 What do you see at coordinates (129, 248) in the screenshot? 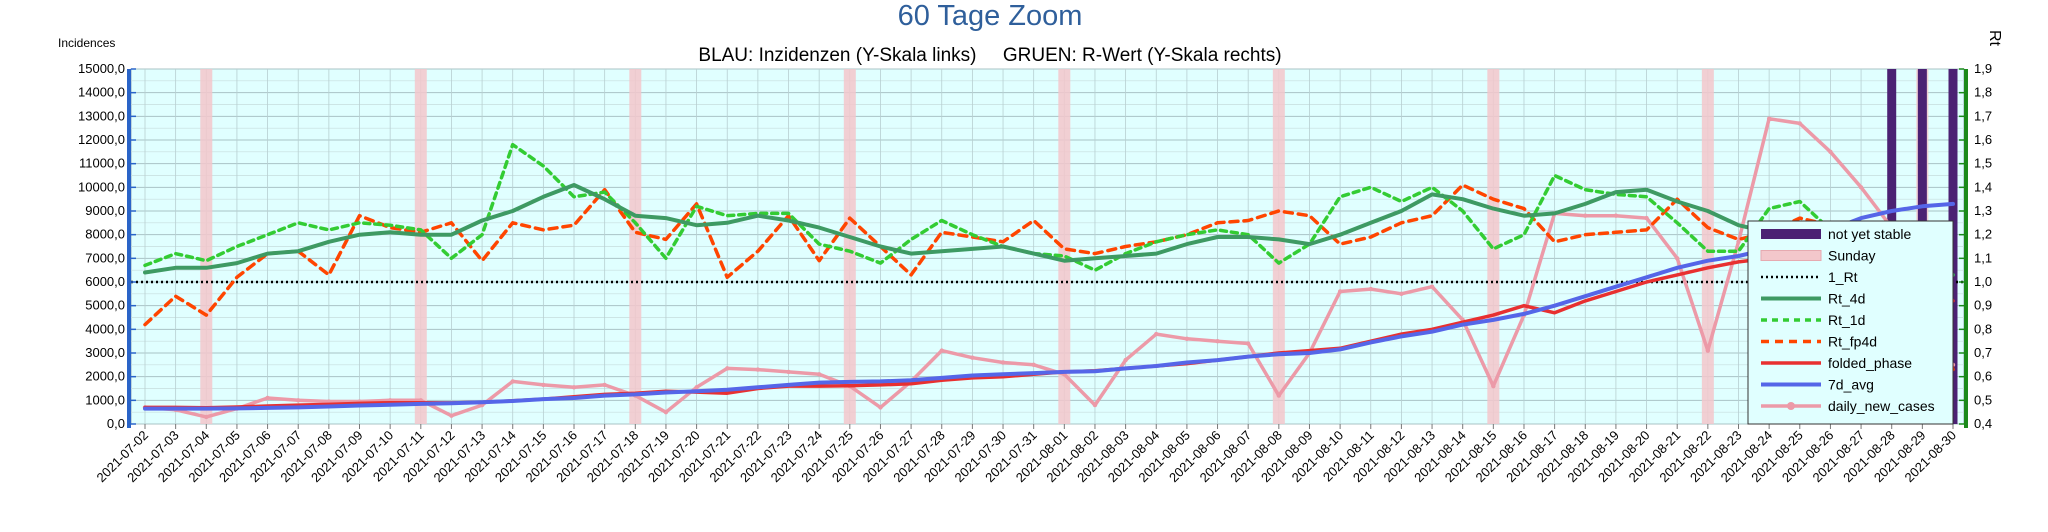
I see `y-left-axis-bar` at bounding box center [129, 248].